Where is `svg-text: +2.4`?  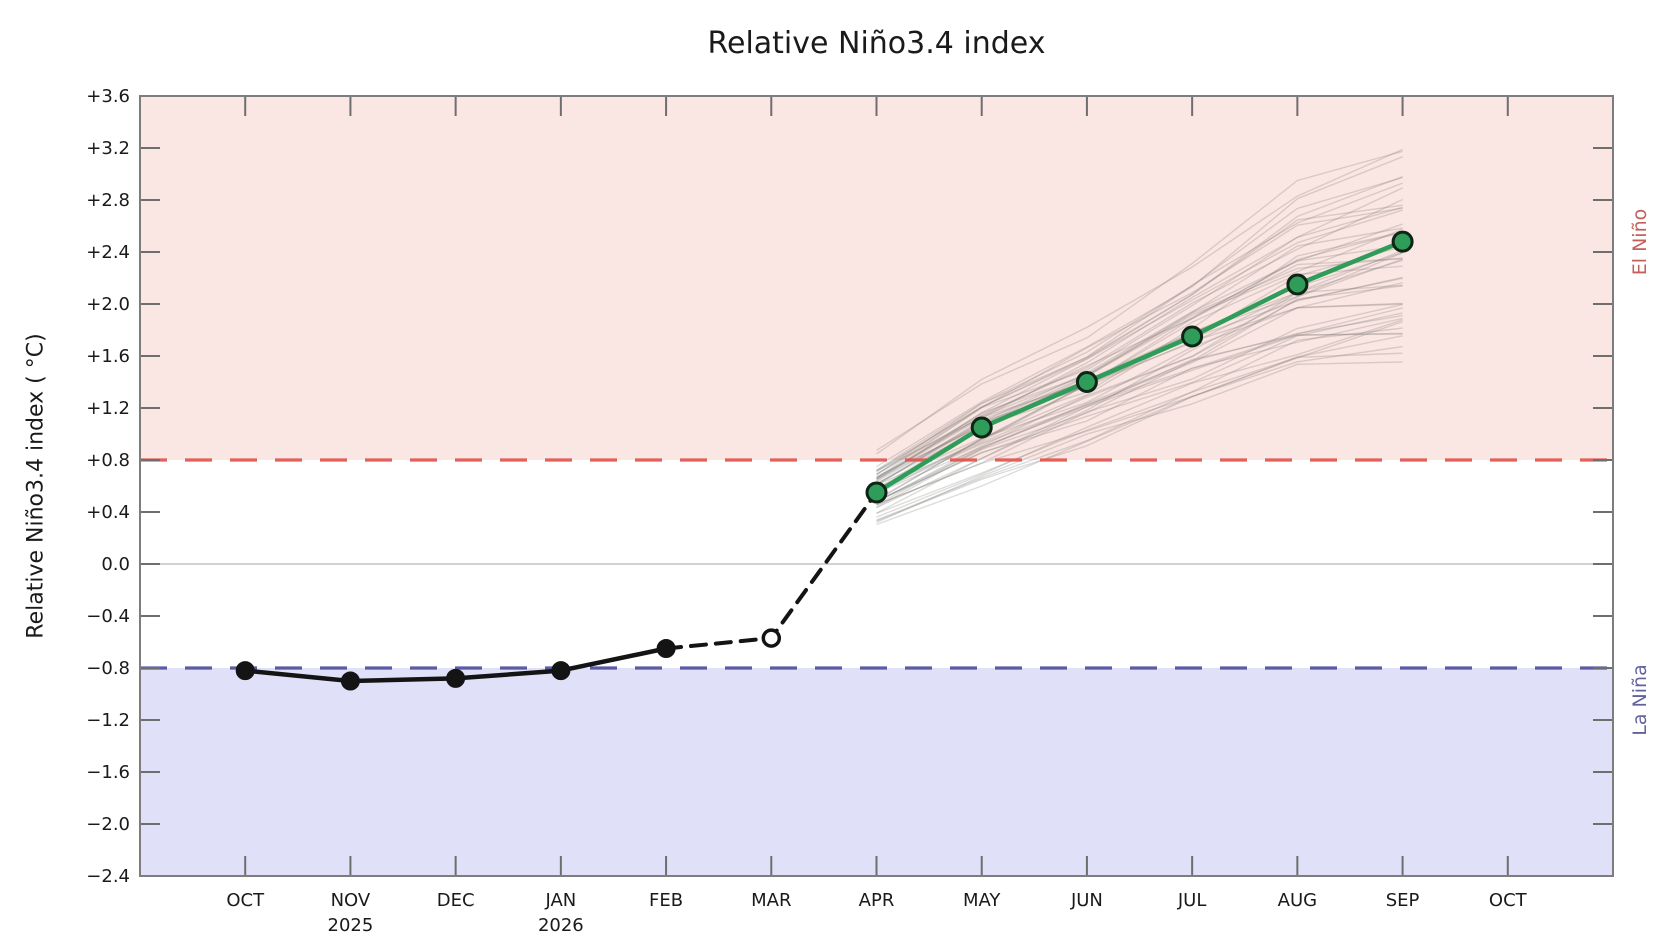
svg-text: +2.4 is located at coordinates (108, 252).